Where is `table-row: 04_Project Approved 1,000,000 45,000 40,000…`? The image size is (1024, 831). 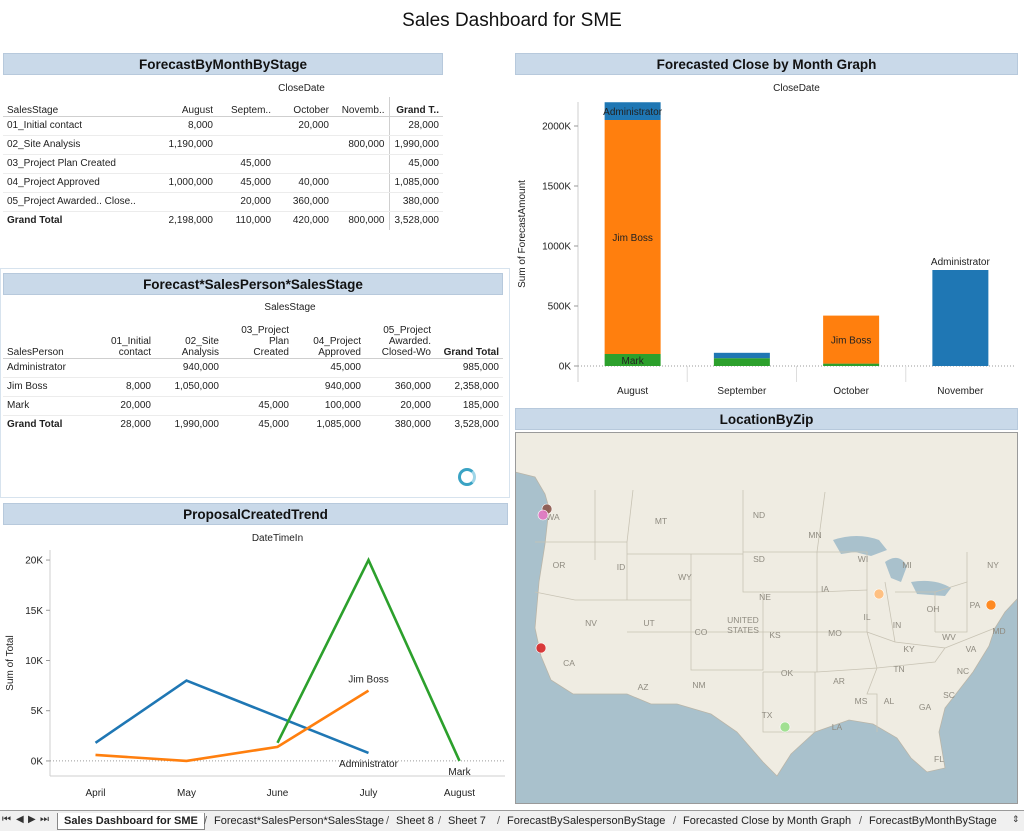 table-row: 04_Project Approved 1,000,000 45,000 40,000… is located at coordinates (223, 183).